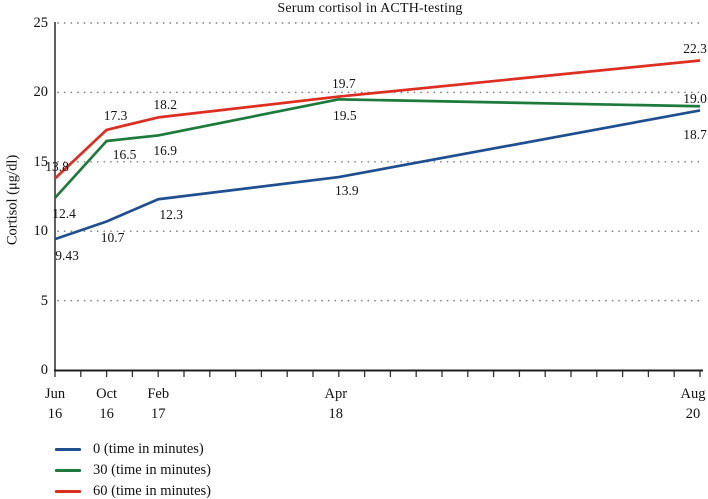 The image size is (708, 499). What do you see at coordinates (57, 167) in the screenshot?
I see `point-value-label: 13.8` at bounding box center [57, 167].